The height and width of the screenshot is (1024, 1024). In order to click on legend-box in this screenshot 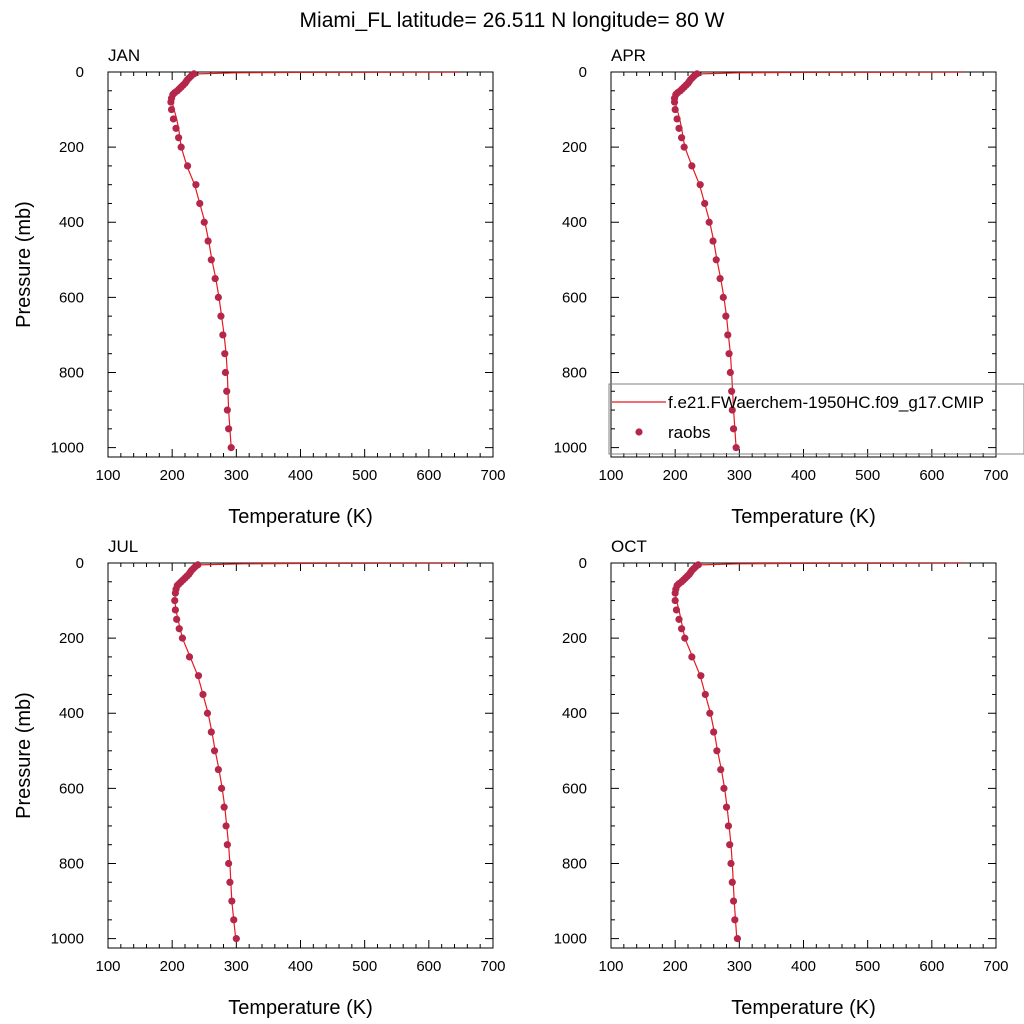, I will do `click(816, 419)`.